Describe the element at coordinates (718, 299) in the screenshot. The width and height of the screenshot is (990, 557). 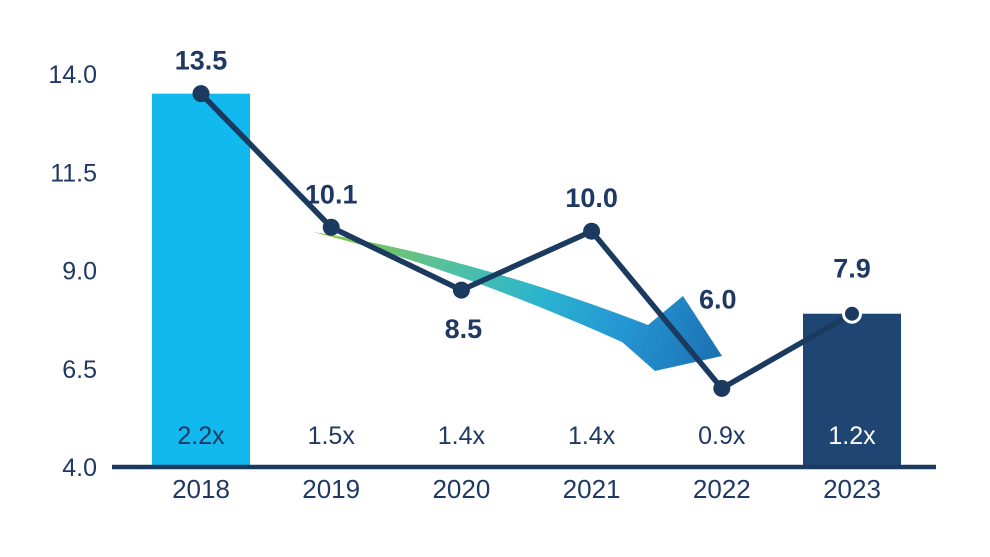
I see `data-point-label: 6.0` at that location.